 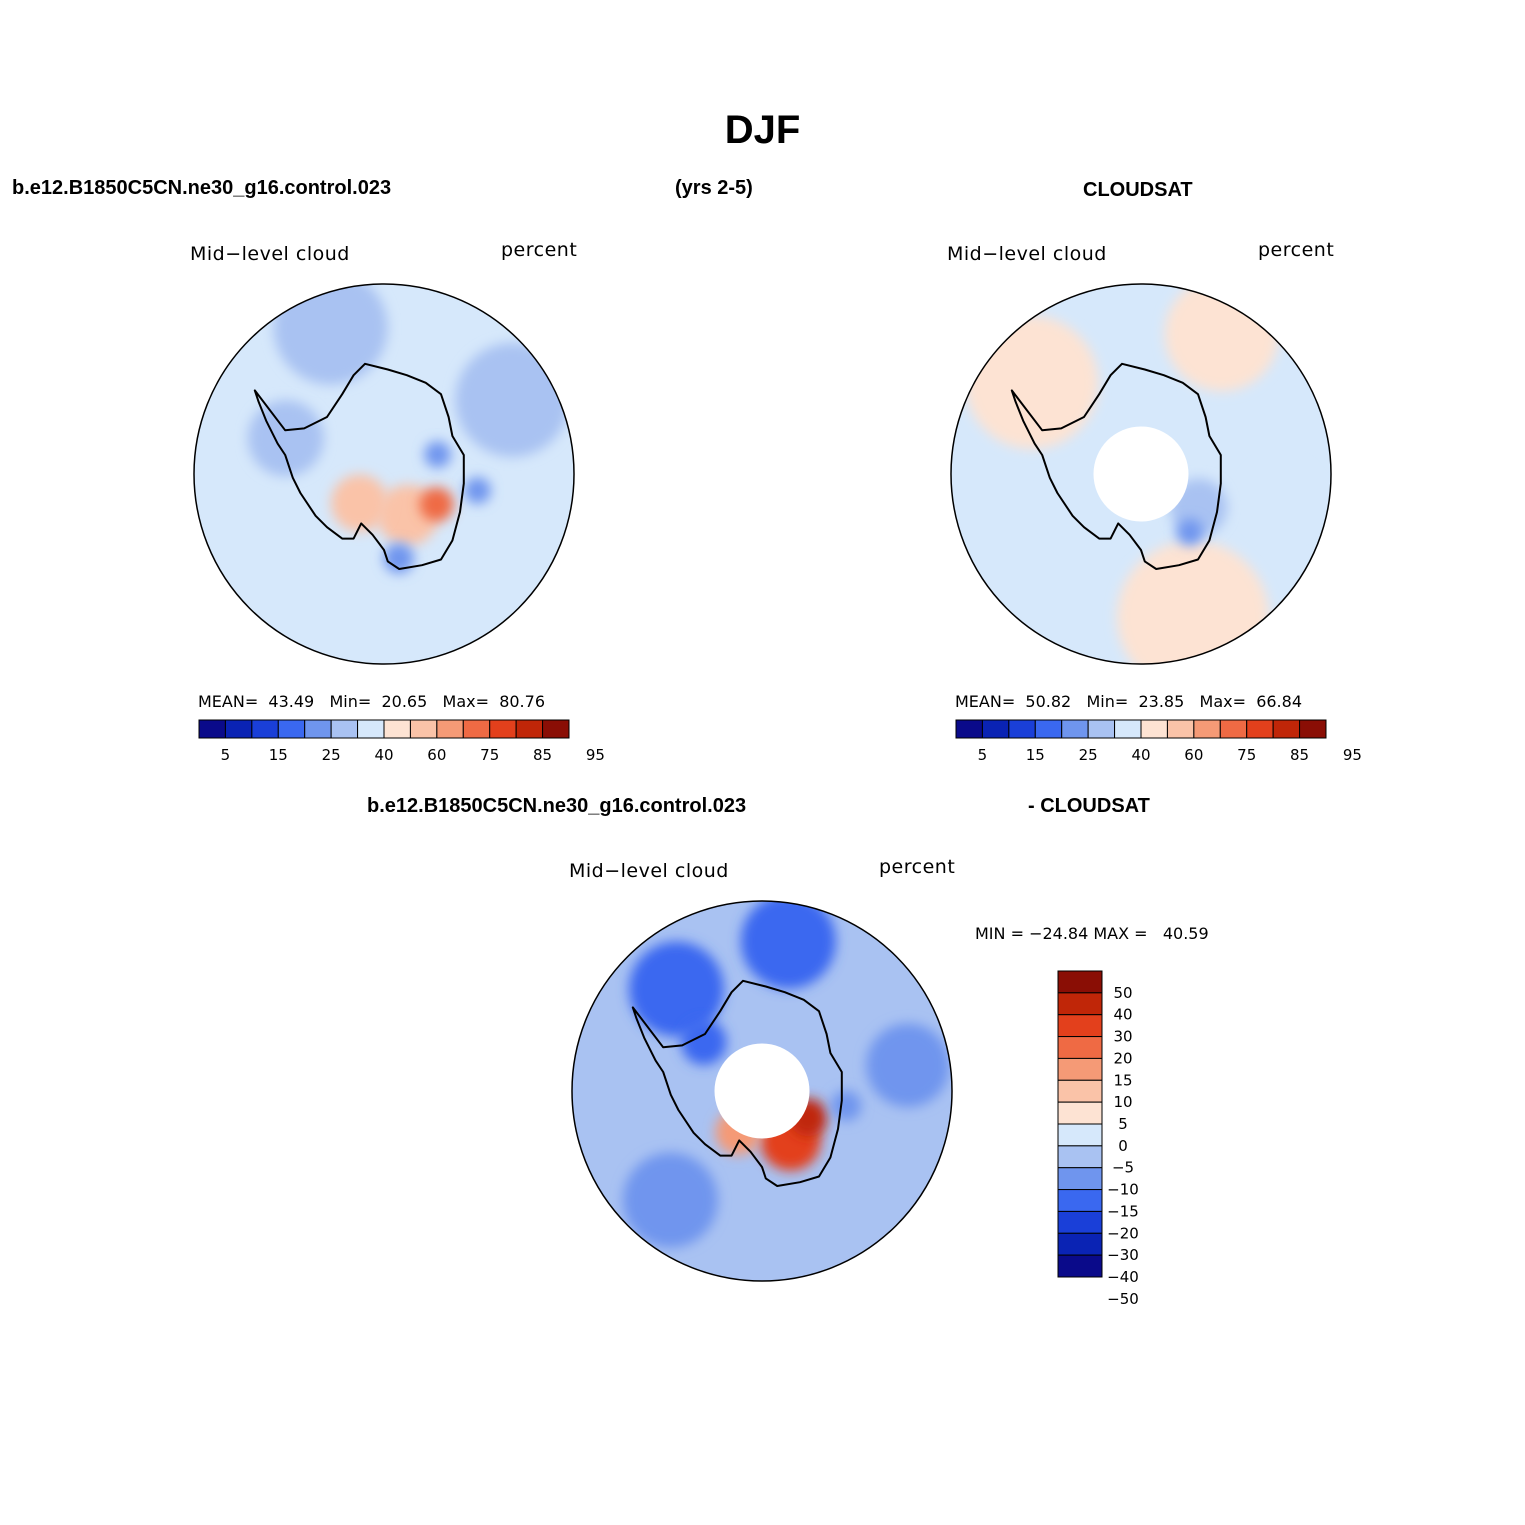 I want to click on model-mean-label: MEAN=, so click(x=228, y=701).